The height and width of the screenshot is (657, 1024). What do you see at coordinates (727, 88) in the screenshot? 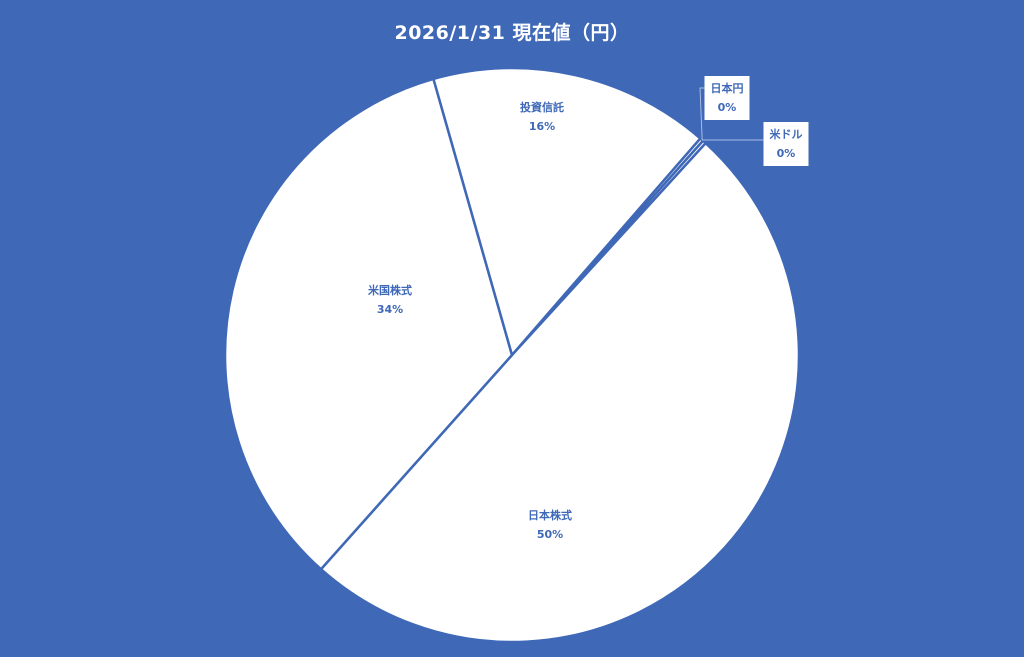
I see `label-name: 日本円` at bounding box center [727, 88].